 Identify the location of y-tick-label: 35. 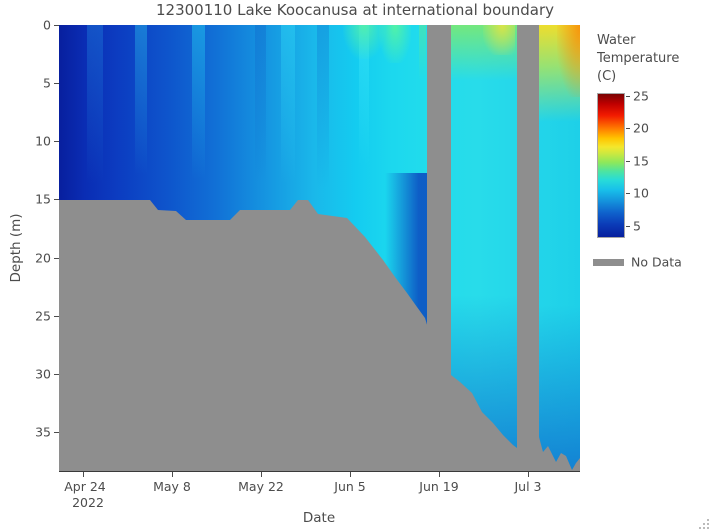
(43, 432).